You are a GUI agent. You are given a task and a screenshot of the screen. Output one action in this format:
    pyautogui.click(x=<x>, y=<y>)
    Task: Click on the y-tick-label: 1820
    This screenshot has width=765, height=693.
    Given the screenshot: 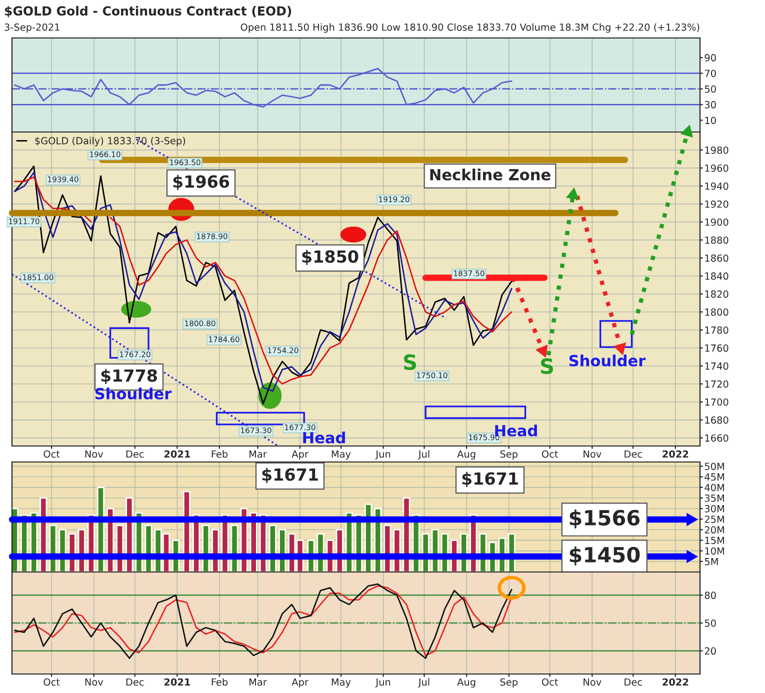 What is the action you would take?
    pyautogui.click(x=716, y=294)
    